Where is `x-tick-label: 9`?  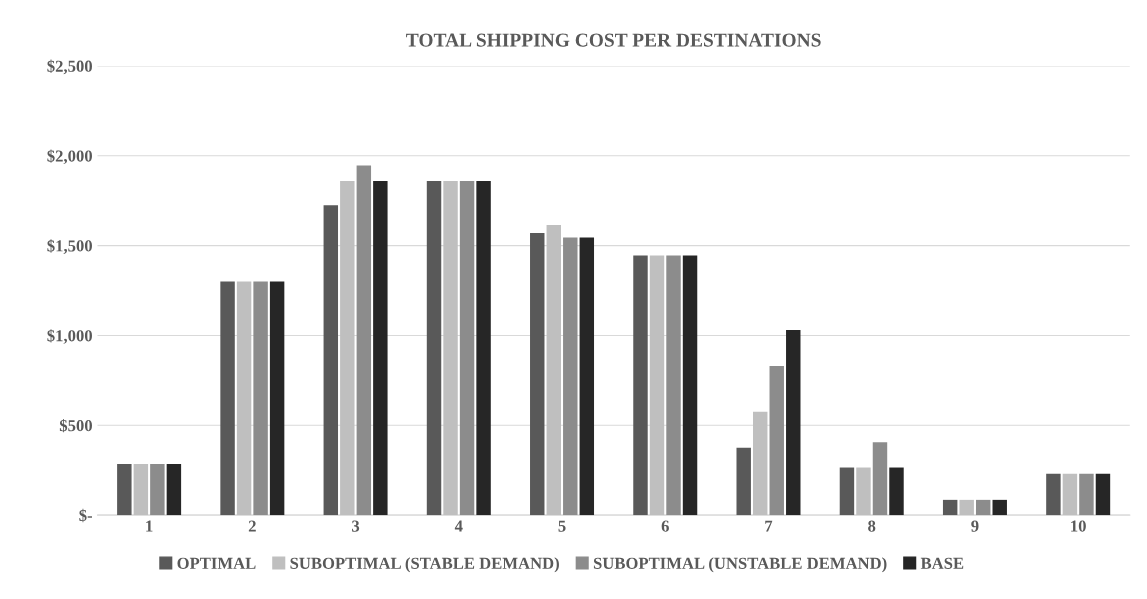
x-tick-label: 9 is located at coordinates (975, 526).